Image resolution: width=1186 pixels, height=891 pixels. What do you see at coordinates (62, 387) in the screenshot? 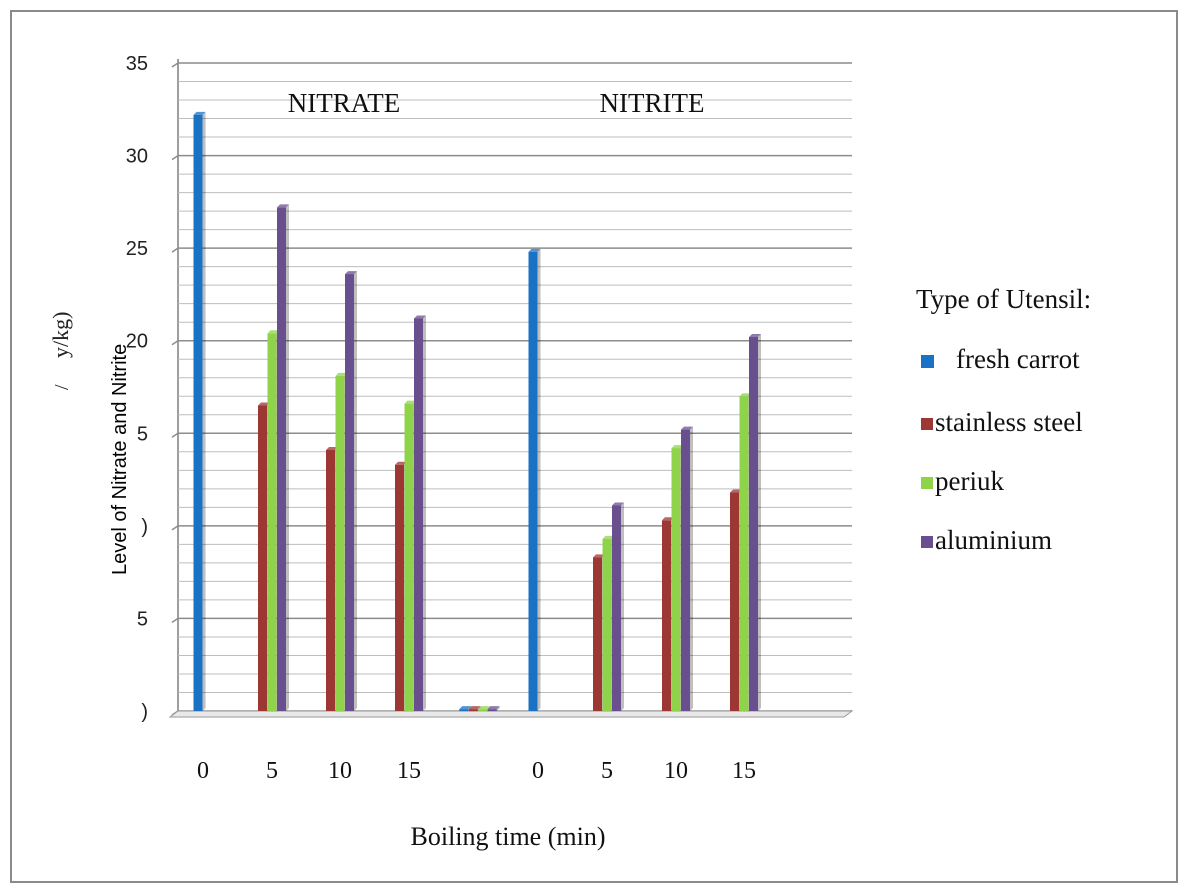
I see `y-axis-title-fragment: /` at bounding box center [62, 387].